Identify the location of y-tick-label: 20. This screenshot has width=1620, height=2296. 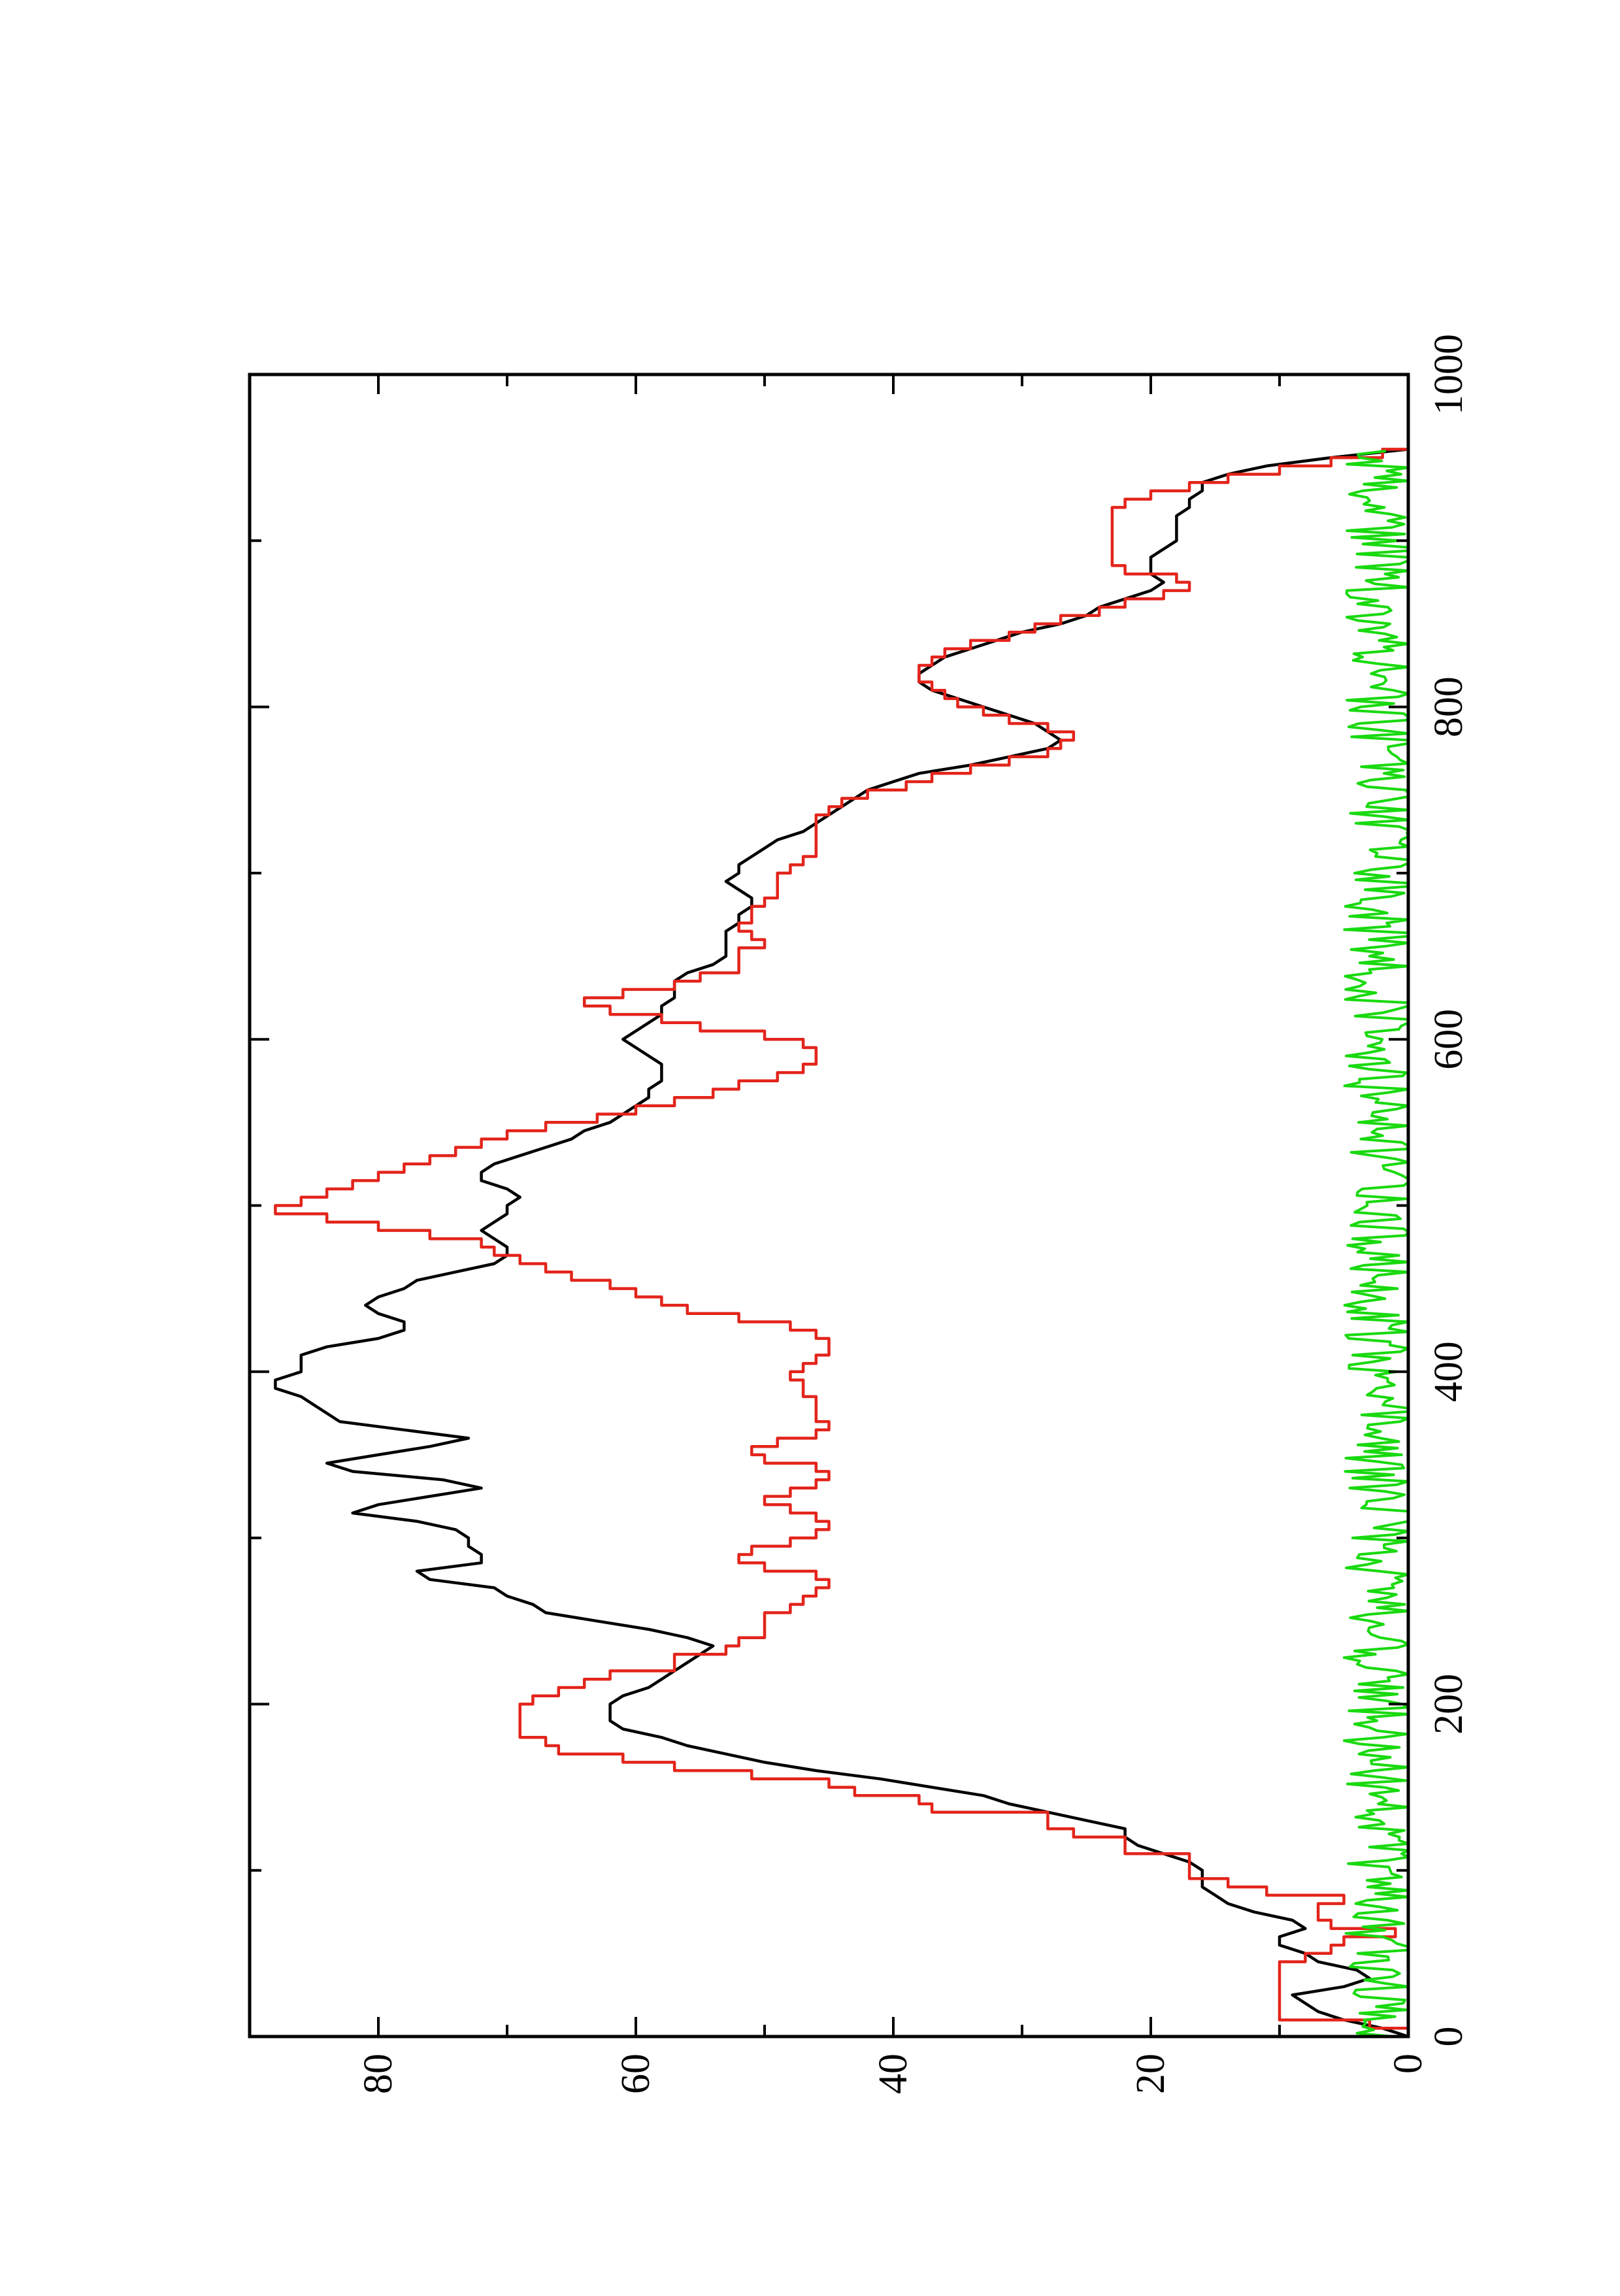
(1151, 2074).